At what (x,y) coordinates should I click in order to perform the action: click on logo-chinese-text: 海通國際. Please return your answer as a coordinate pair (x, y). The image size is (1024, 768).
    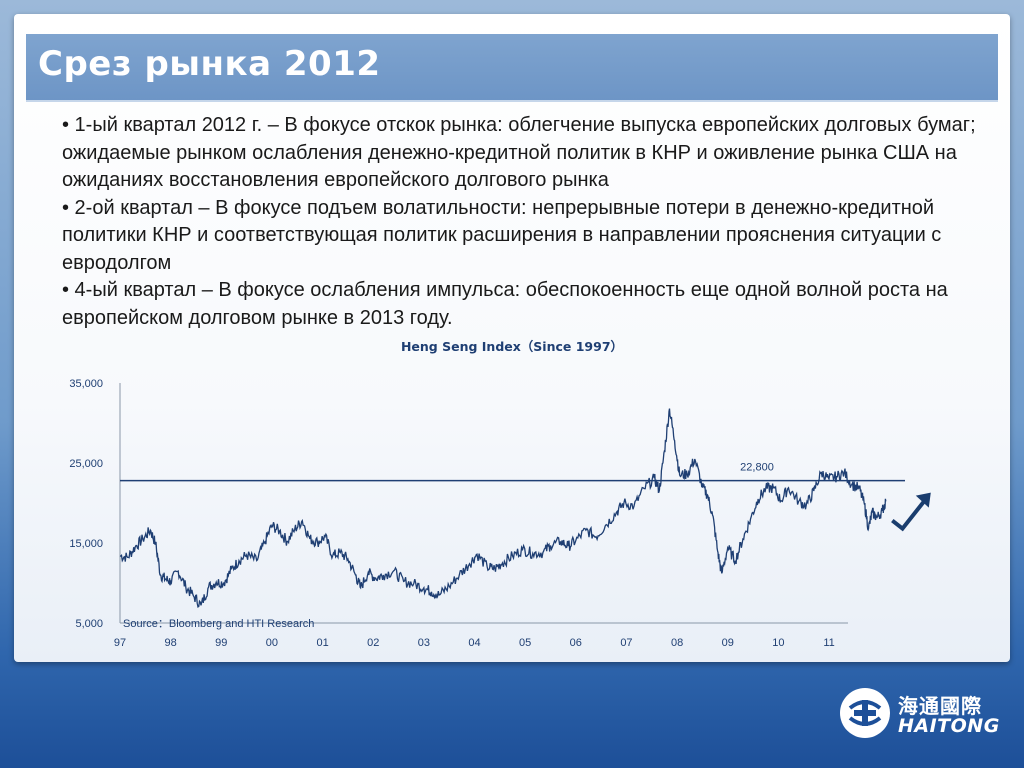
    Looking at the image, I should click on (940, 706).